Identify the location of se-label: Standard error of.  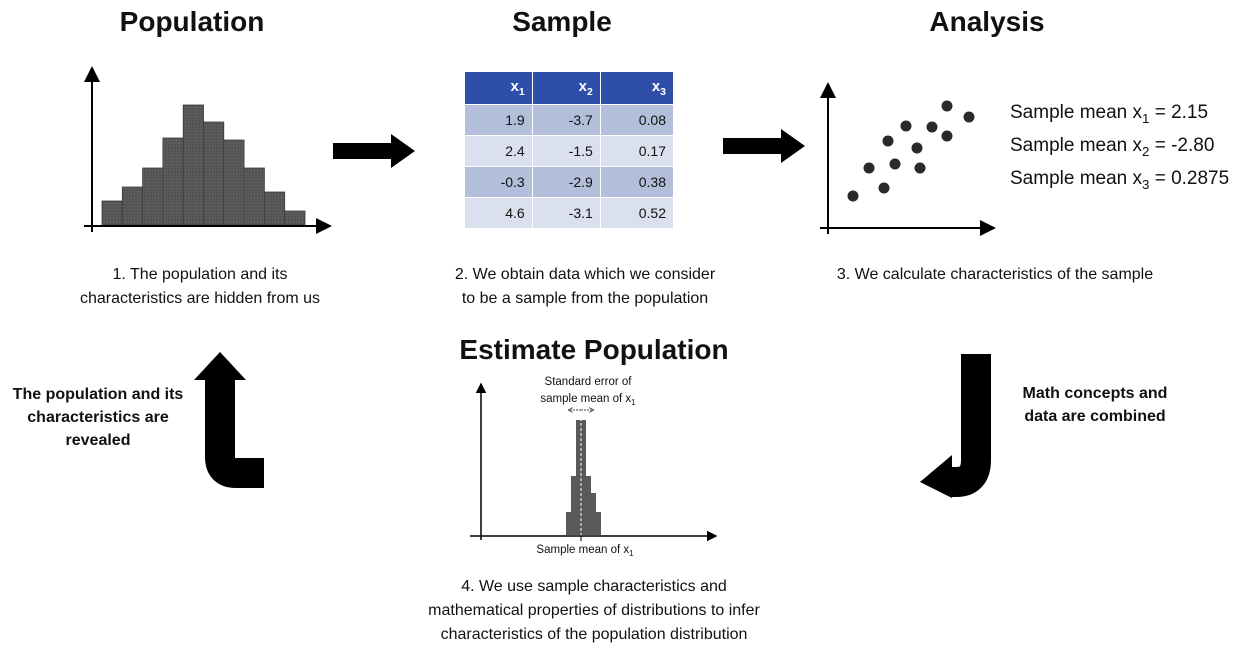
(589, 382).